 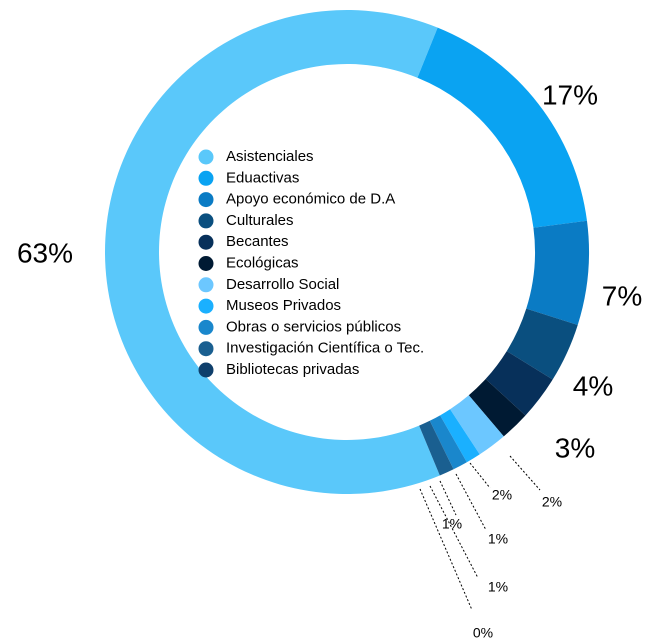 I want to click on legend-label: Asistenciales, so click(x=270, y=156).